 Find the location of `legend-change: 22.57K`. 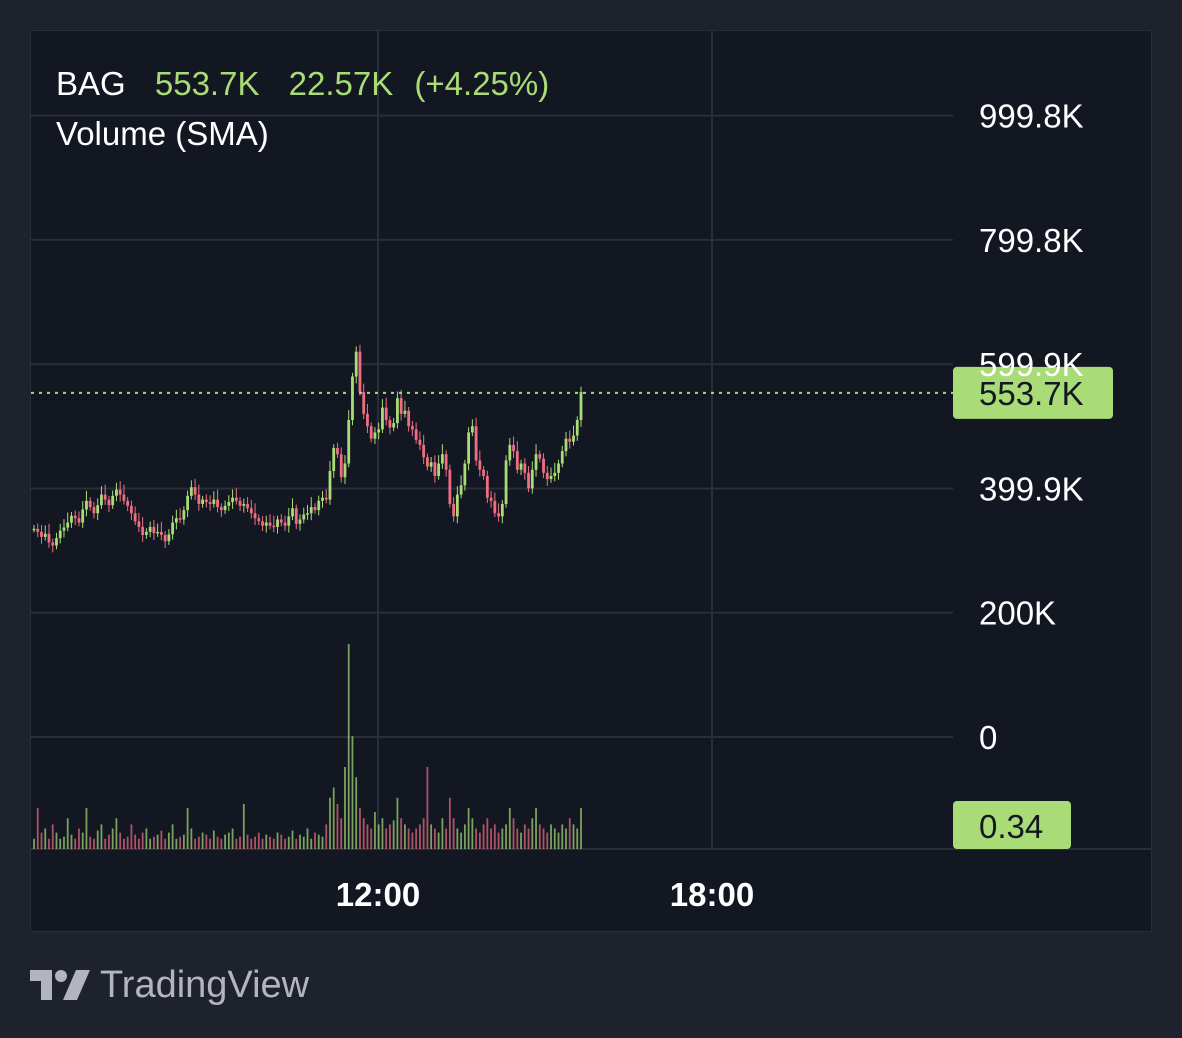

legend-change: 22.57K is located at coordinates (341, 83).